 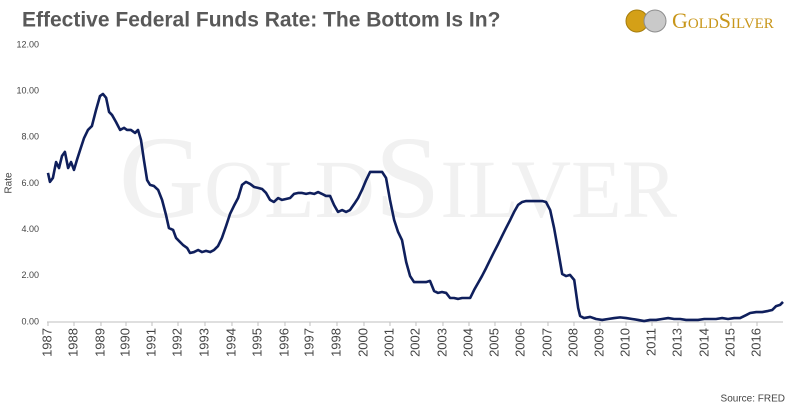 I want to click on x-tick-label: 2013, so click(x=676, y=342).